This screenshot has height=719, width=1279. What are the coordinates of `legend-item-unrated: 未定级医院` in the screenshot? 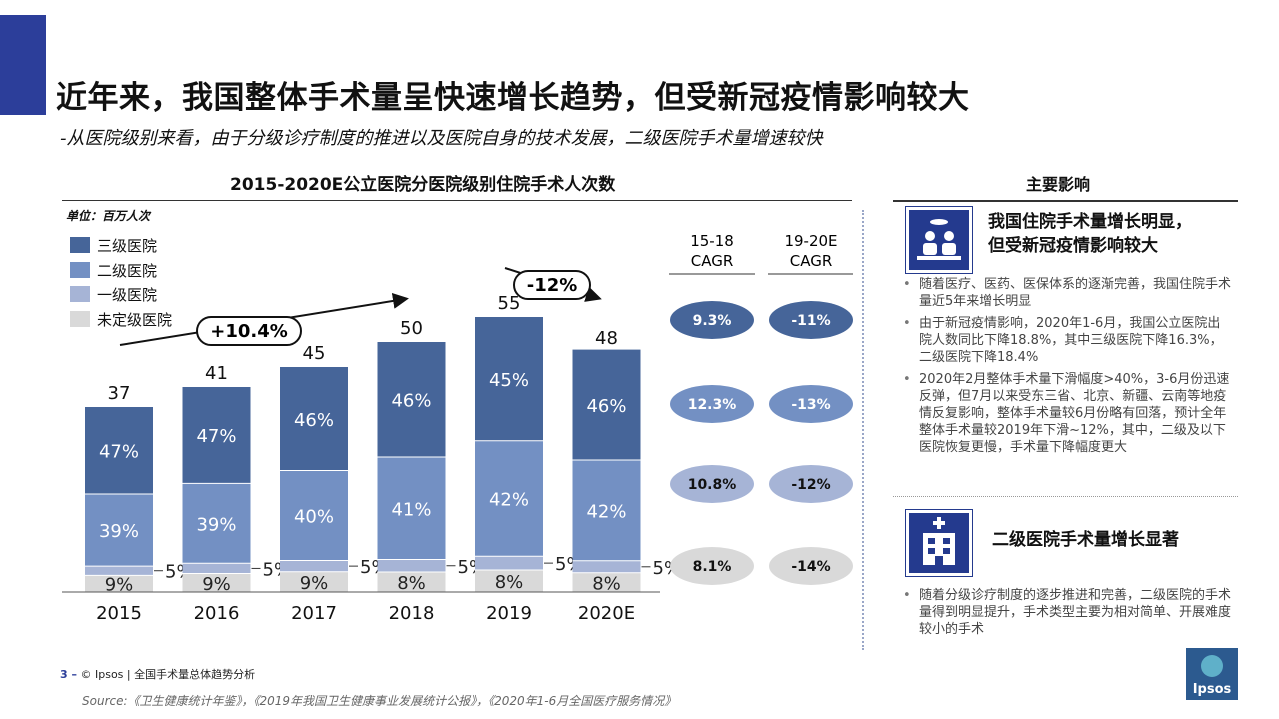 It's located at (121, 319).